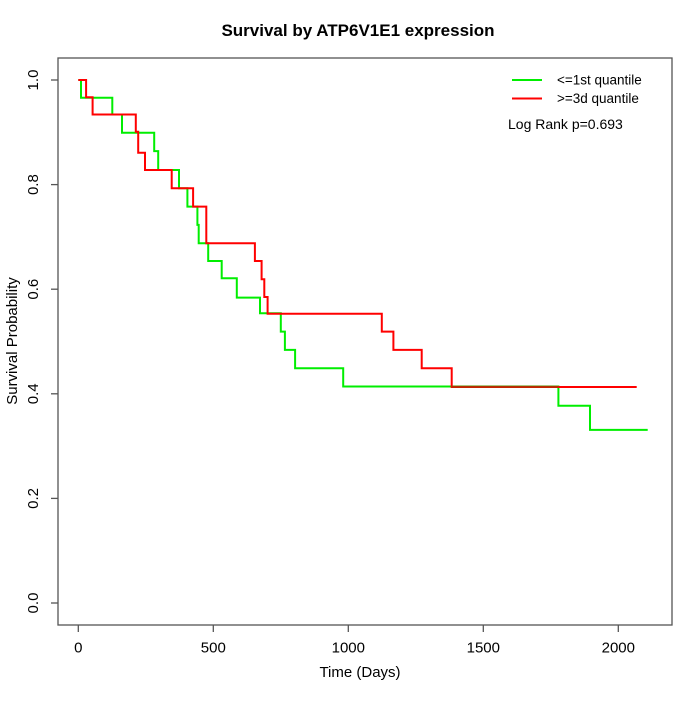 This screenshot has width=700, height=705. Describe the element at coordinates (359, 672) in the screenshot. I see `x-axis-label: Time (Days)` at that location.